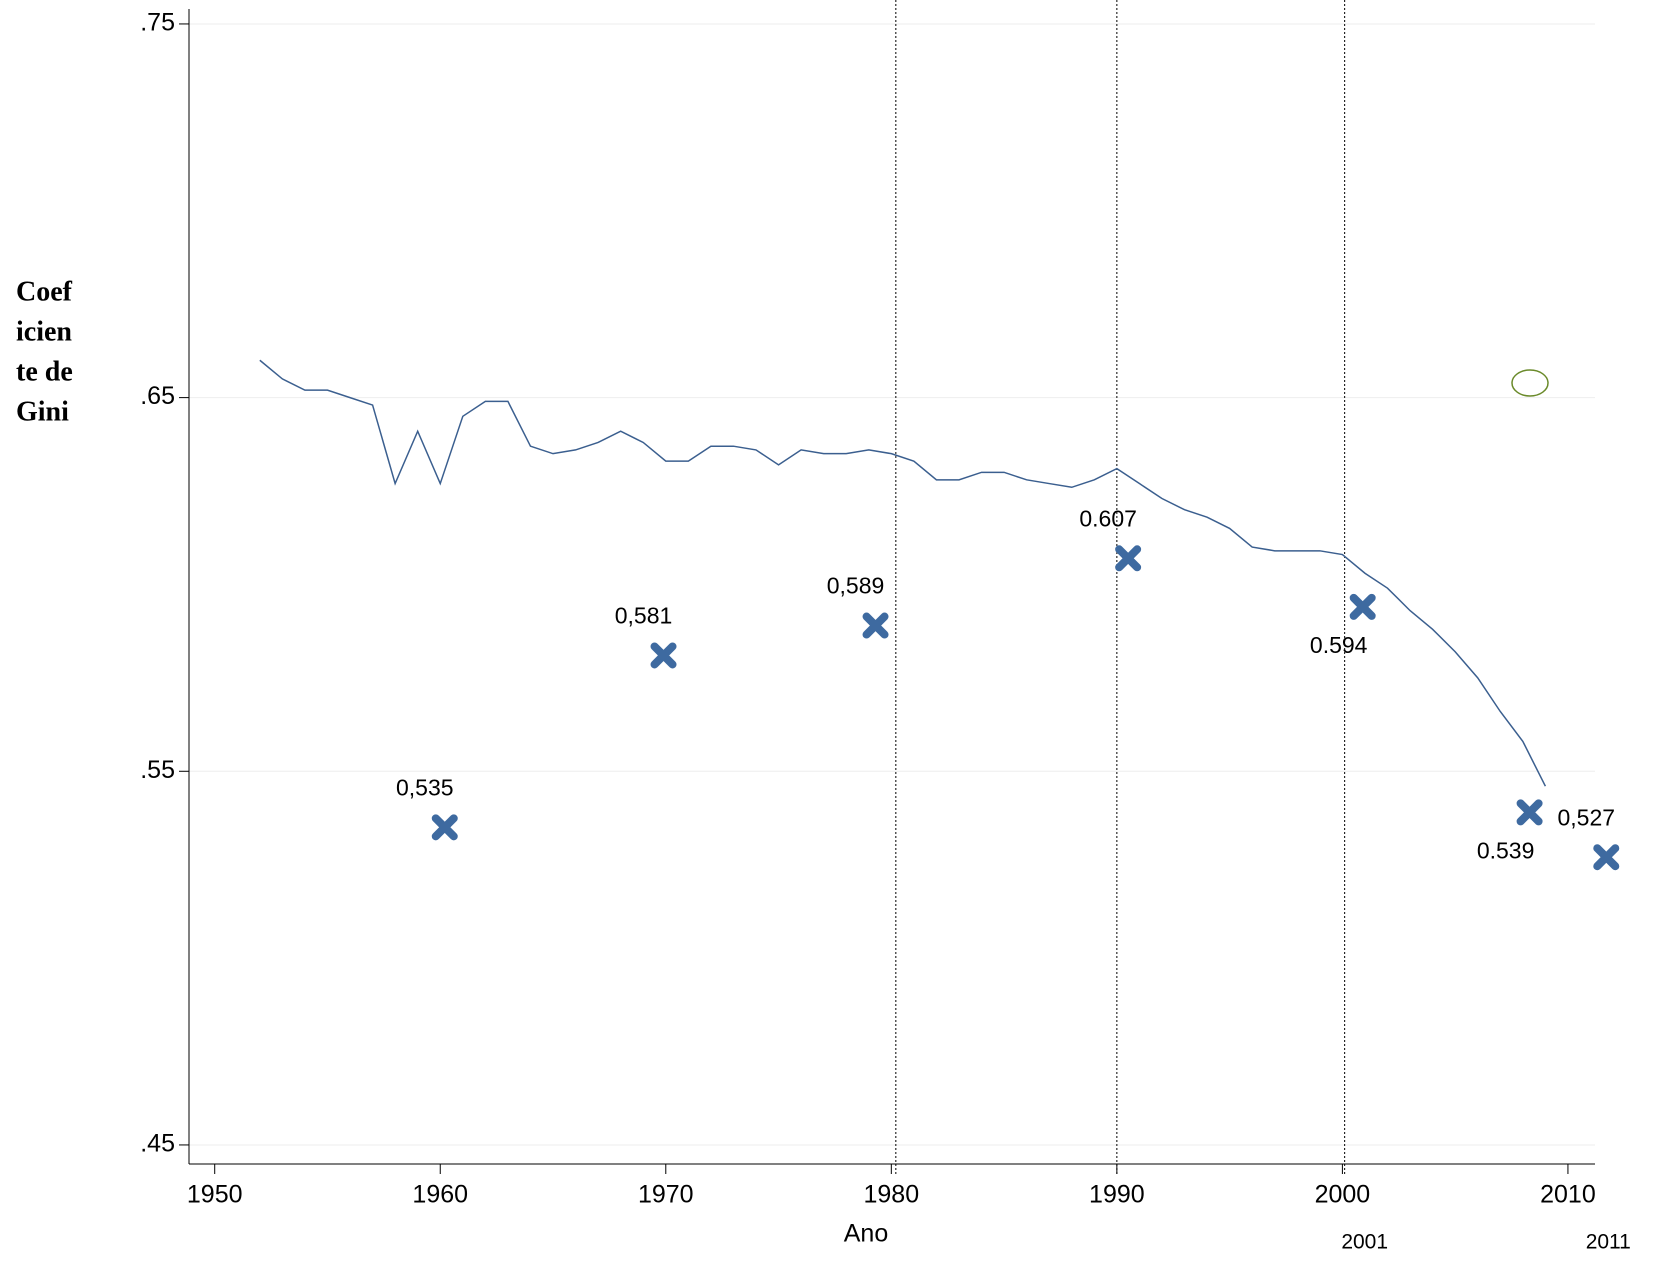 The height and width of the screenshot is (1262, 1672). I want to click on y-tick-label: .75, so click(157, 23).